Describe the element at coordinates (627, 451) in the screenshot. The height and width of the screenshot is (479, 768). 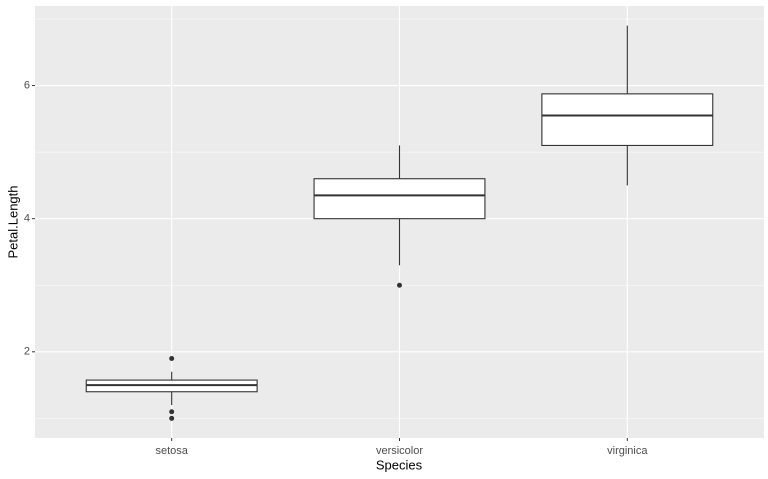
I see `x-tick-label: virginica` at that location.